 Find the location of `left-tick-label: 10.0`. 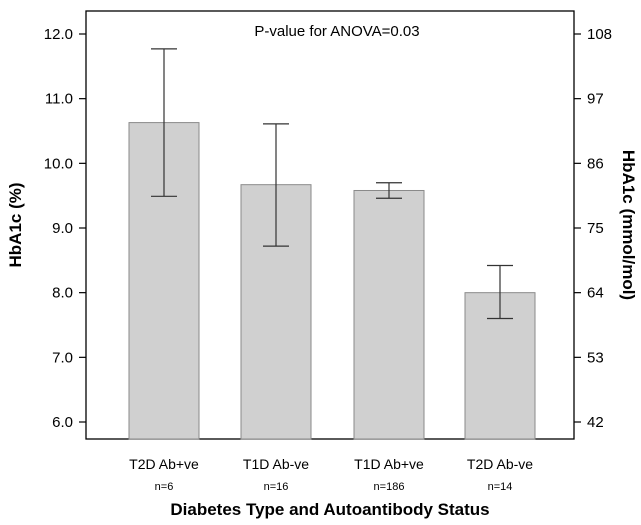

left-tick-label: 10.0 is located at coordinates (58, 163).